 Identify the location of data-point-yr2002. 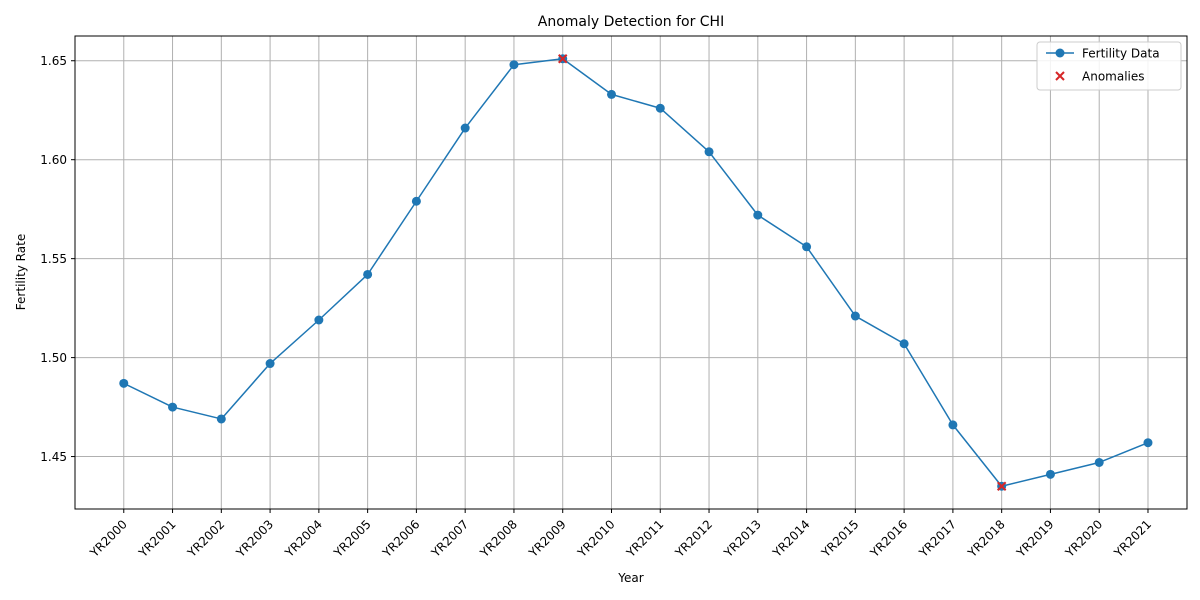
(221, 419).